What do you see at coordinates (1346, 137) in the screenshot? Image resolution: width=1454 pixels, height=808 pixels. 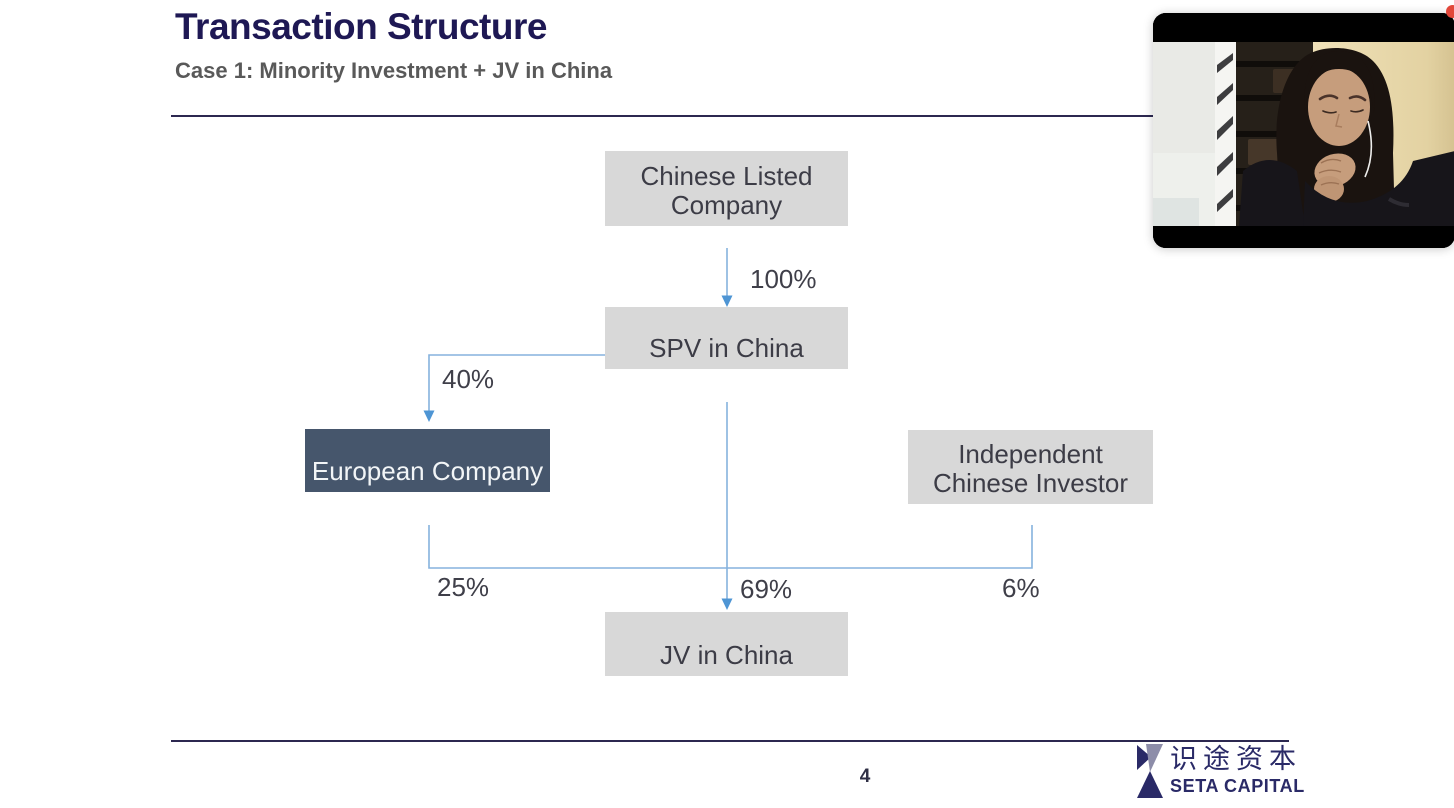 I see `webcam-person` at bounding box center [1346, 137].